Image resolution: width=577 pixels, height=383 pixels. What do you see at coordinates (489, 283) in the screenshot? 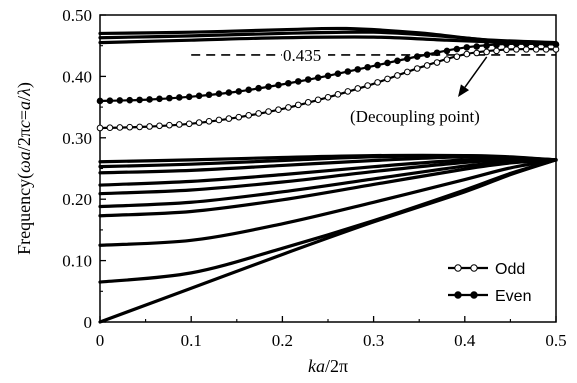
I see `legend: Odd Even` at bounding box center [489, 283].